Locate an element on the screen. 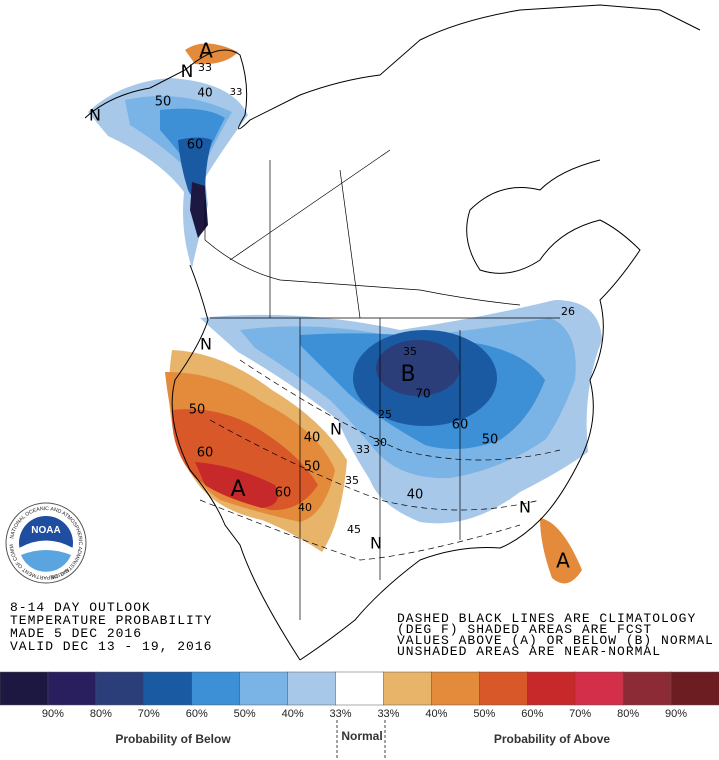  note-line: (DEG F) SHADED AREAS ARE FCST is located at coordinates (524, 629).